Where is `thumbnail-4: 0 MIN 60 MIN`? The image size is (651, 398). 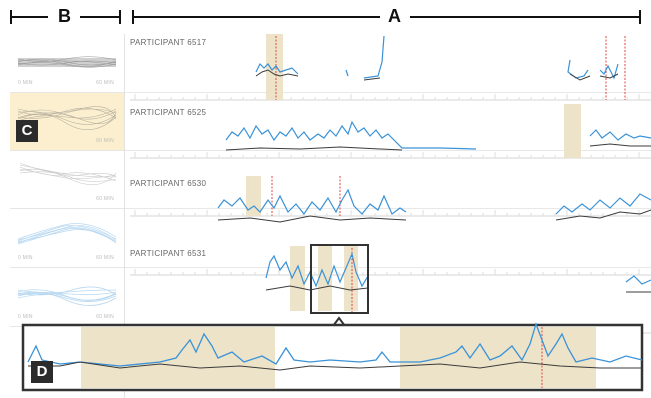
thumbnail-4: 0 MIN 60 MIN is located at coordinates (67, 238).